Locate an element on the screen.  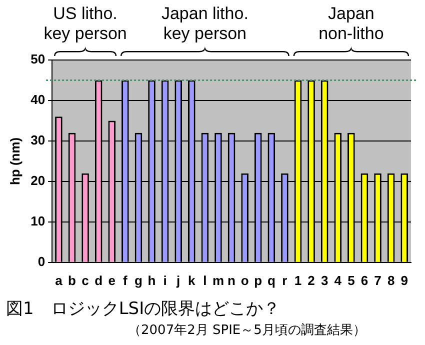
x-tick-label: k is located at coordinates (192, 280).